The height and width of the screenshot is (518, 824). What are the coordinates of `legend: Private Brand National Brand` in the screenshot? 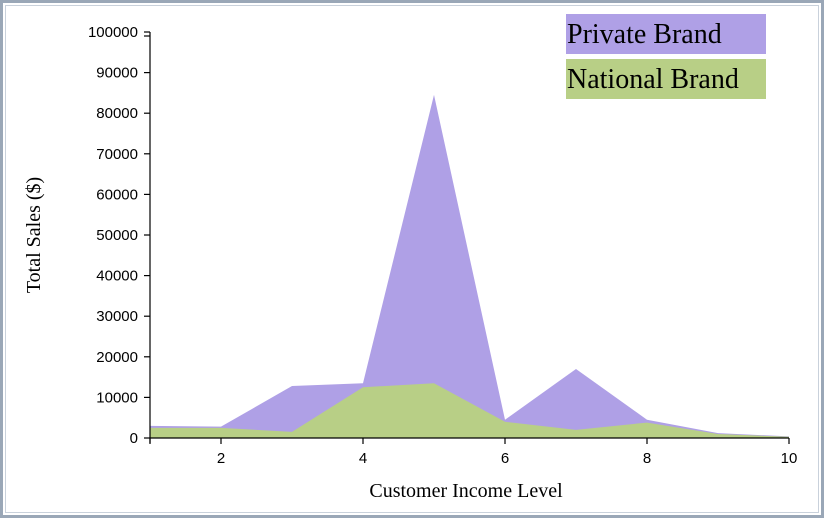 It's located at (666, 56).